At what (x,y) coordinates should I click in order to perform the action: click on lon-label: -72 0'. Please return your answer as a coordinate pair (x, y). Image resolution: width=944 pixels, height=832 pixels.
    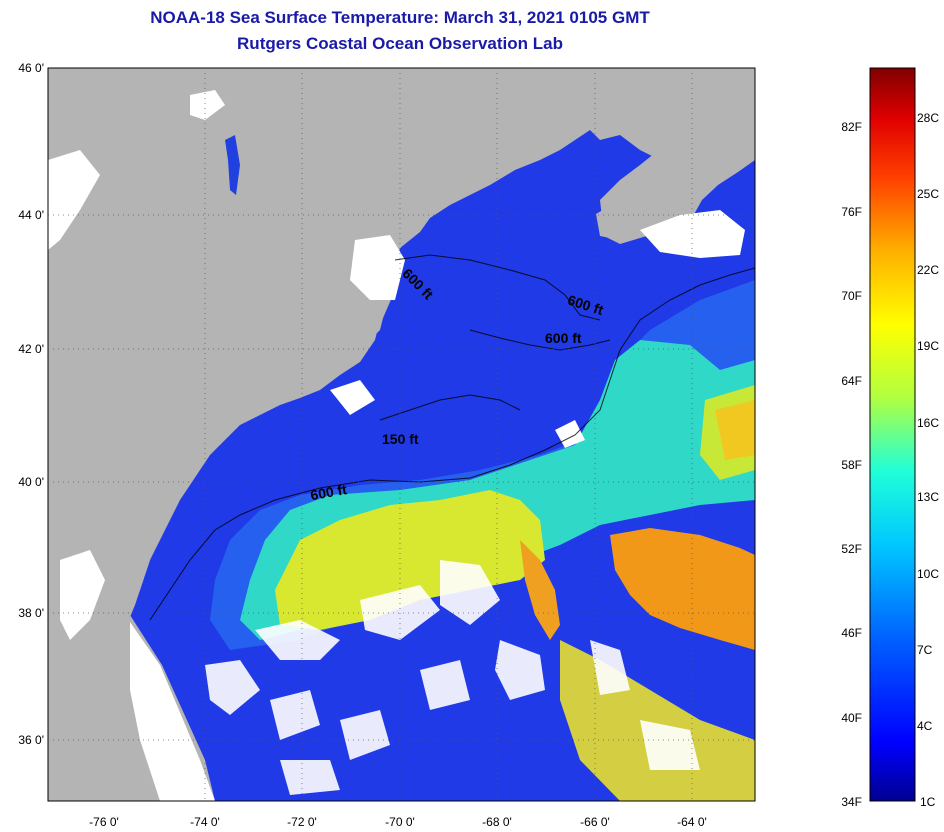
    Looking at the image, I should click on (302, 822).